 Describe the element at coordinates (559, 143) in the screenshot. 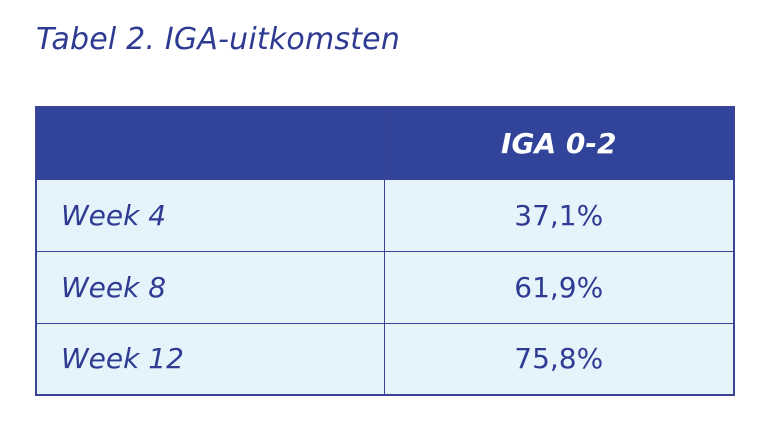

I see `header-cell-iga: IGA 0-2` at that location.